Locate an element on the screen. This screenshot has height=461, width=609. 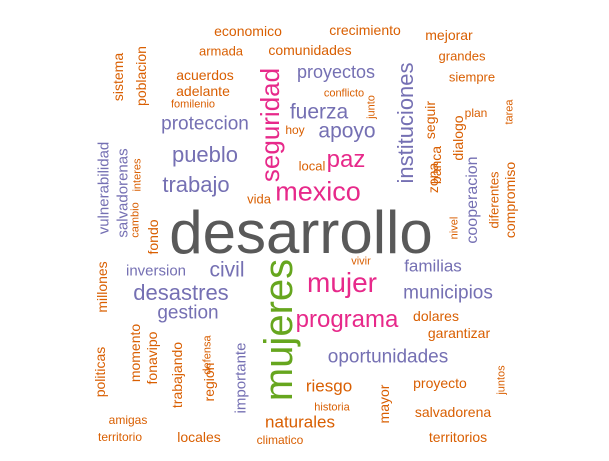
word-desarrollo: desarrollo is located at coordinates (301, 232).